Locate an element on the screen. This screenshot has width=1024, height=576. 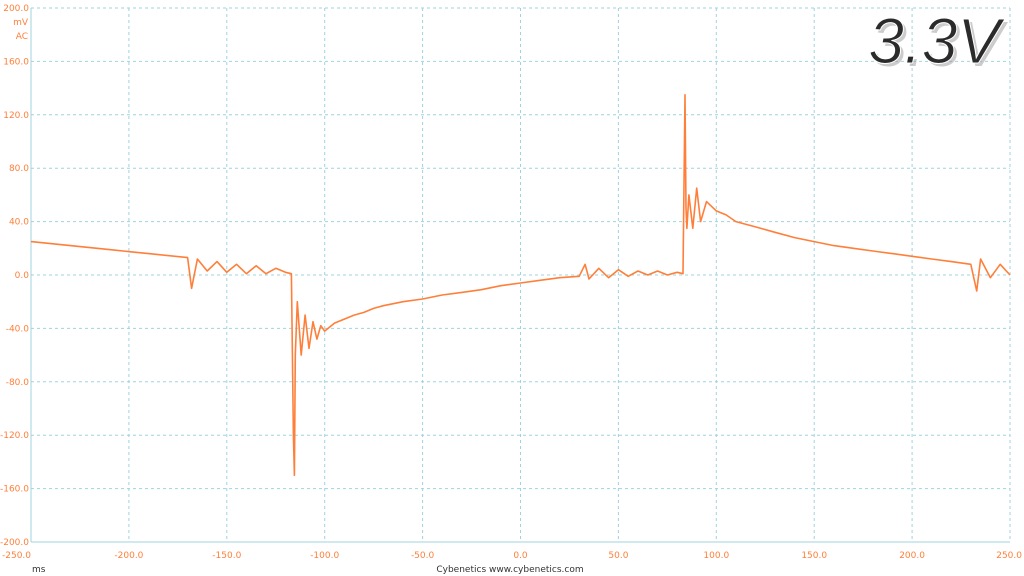
y-tick-label: -80.0 is located at coordinates (18, 383).